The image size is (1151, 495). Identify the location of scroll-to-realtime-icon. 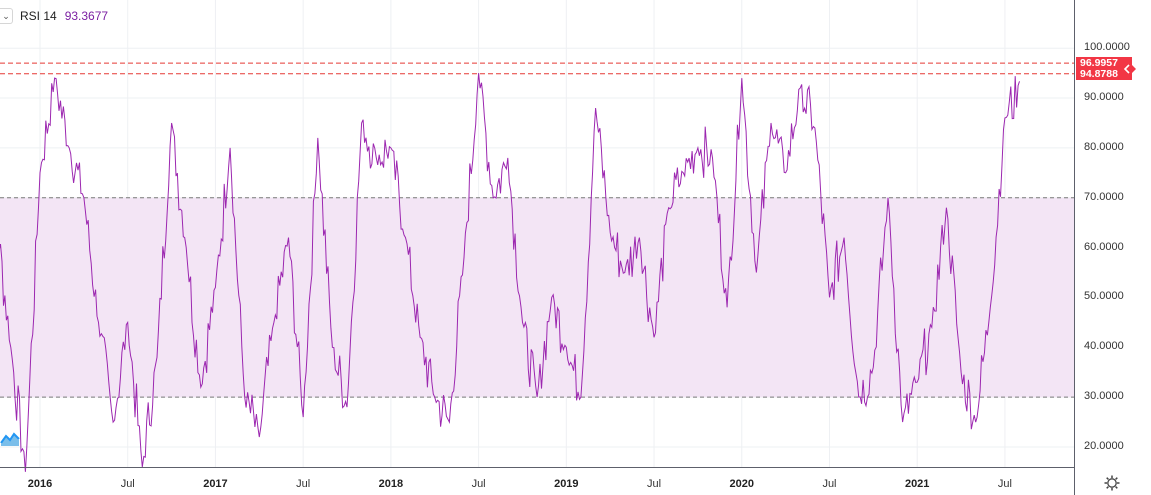
(1127, 69).